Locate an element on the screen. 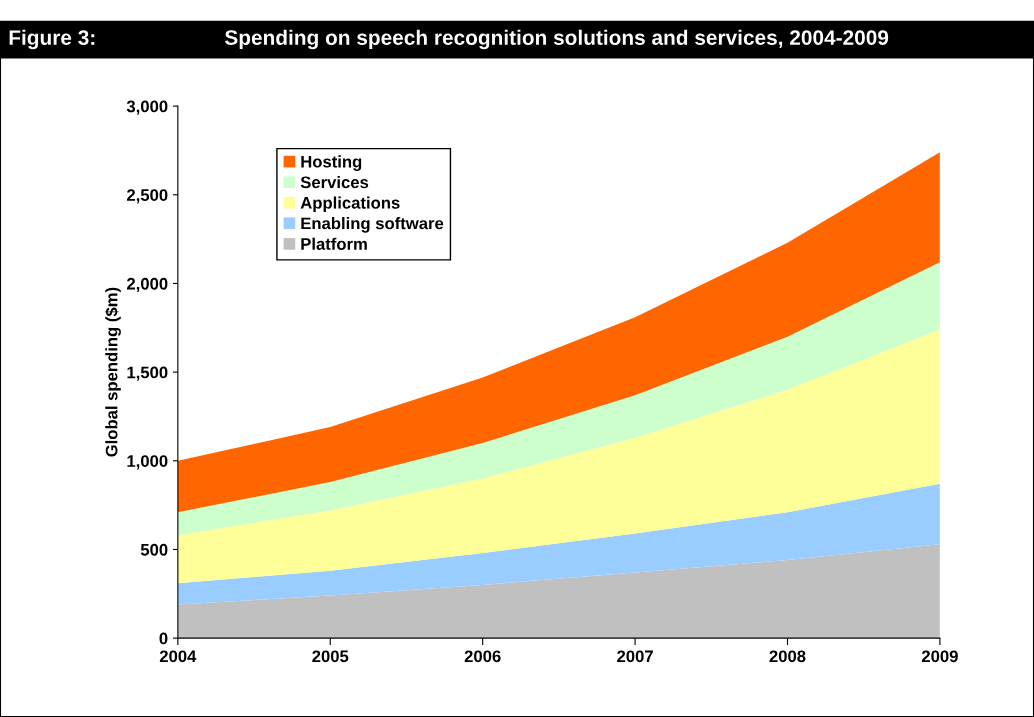 This screenshot has width=1034, height=717. y-tick-label: 0 is located at coordinates (163, 638).